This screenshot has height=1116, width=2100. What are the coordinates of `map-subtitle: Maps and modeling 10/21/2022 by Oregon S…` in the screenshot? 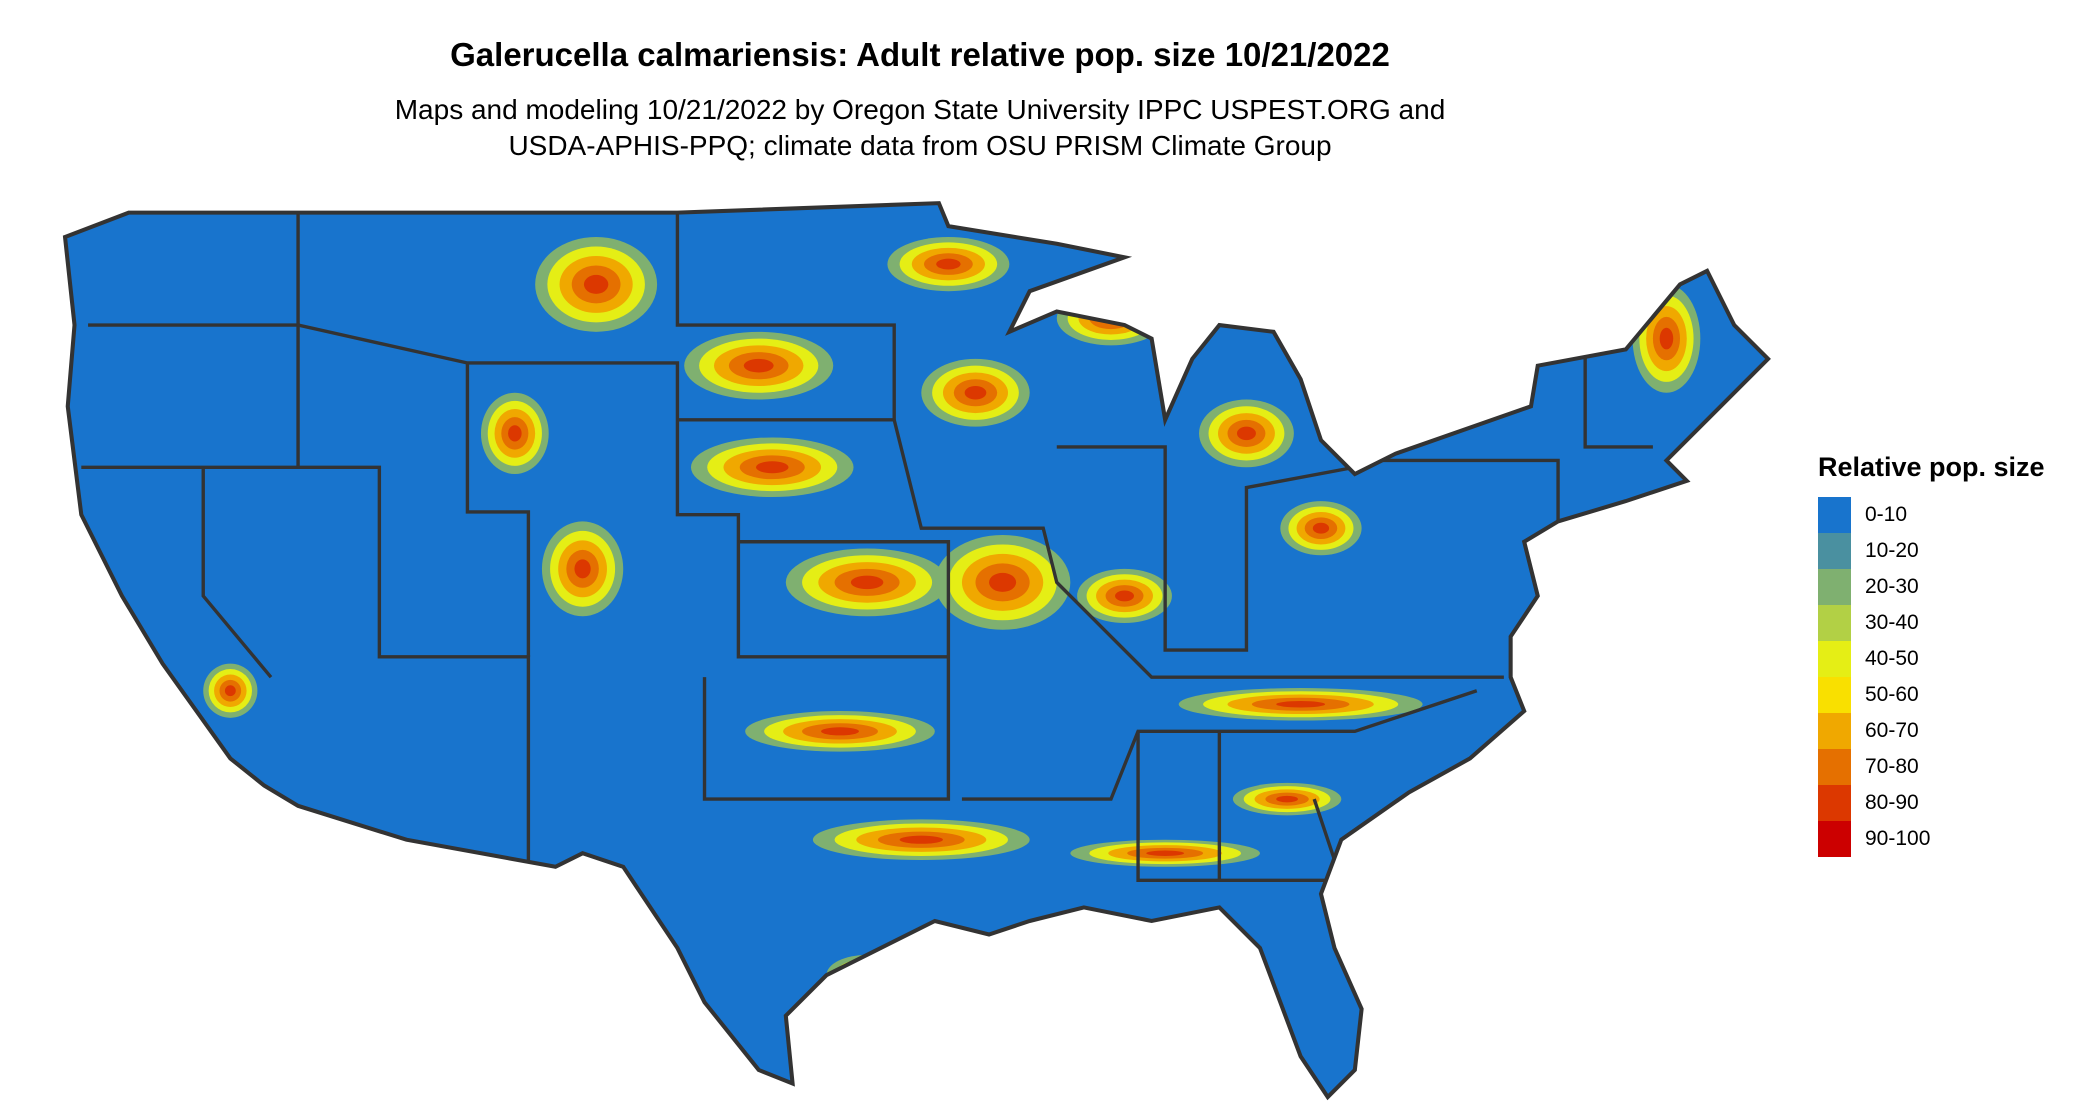 It's located at (920, 128).